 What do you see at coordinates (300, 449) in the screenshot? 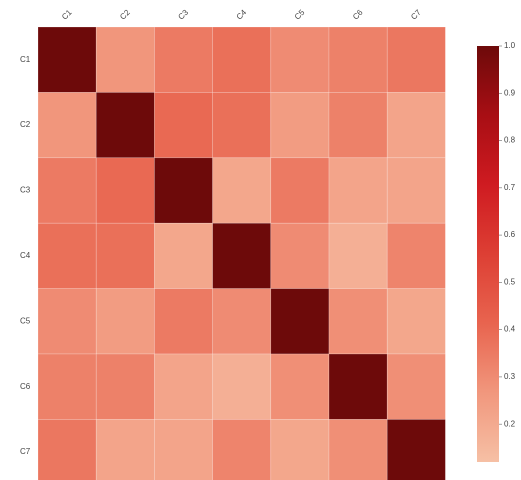
I see `heatmap-cell-C7-C5` at bounding box center [300, 449].